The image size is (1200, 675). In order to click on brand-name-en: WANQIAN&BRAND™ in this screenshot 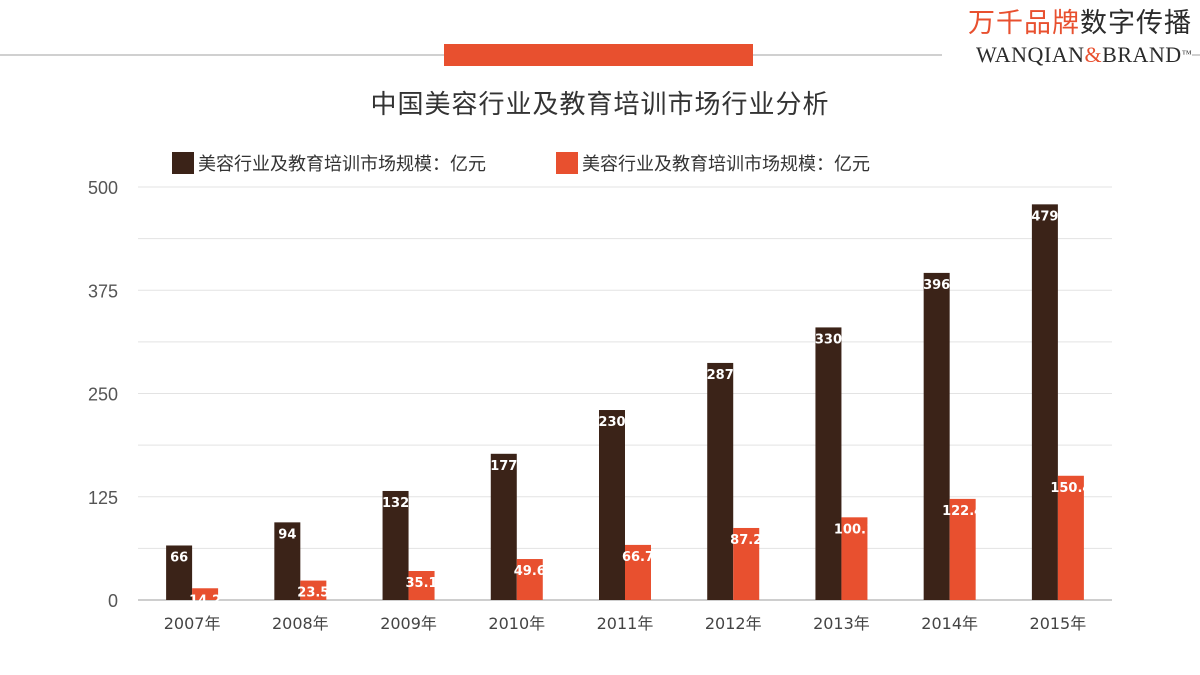, I will do `click(1067, 55)`.